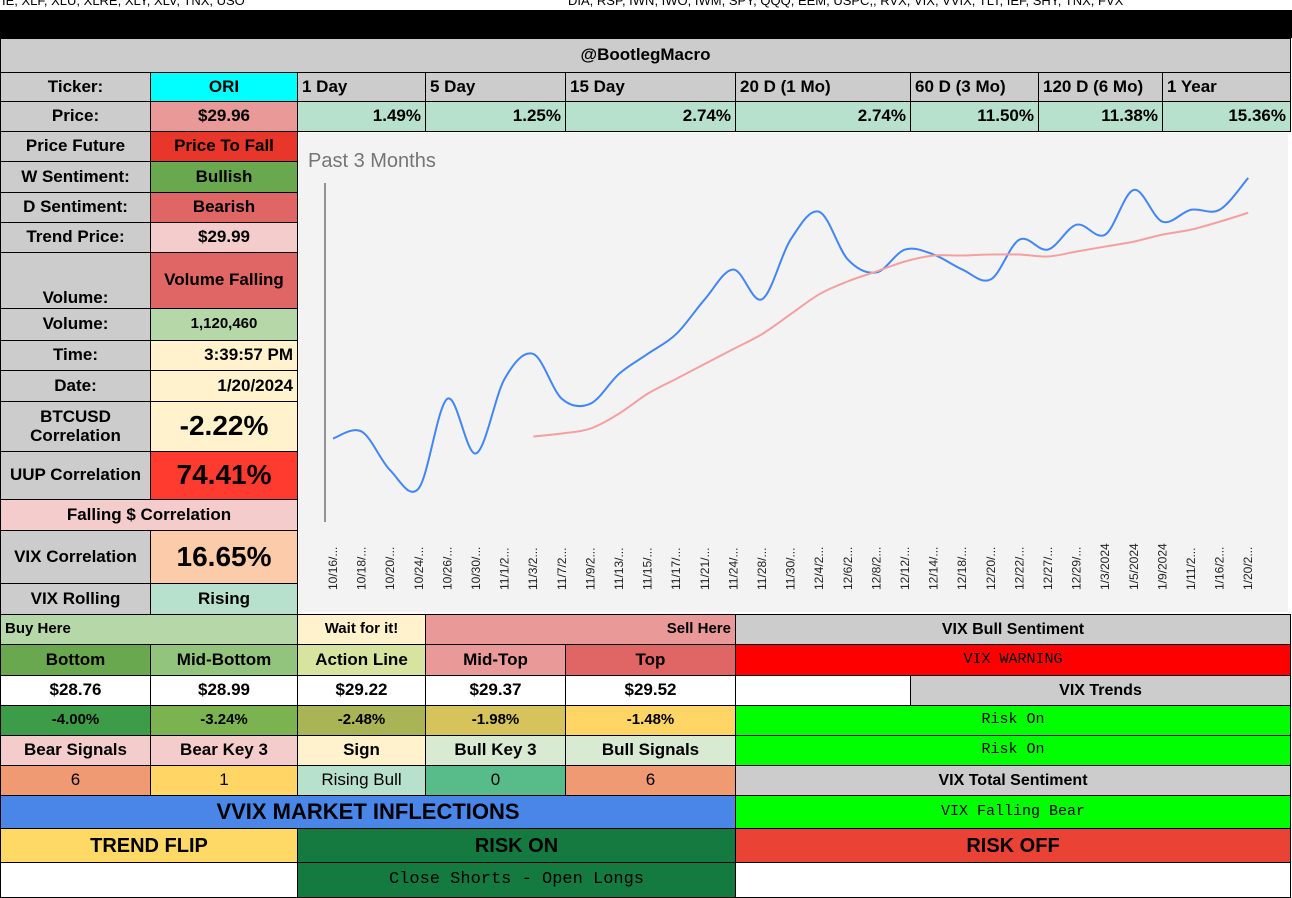  Describe the element at coordinates (224, 87) in the screenshot. I see `ticker: ORI` at that location.